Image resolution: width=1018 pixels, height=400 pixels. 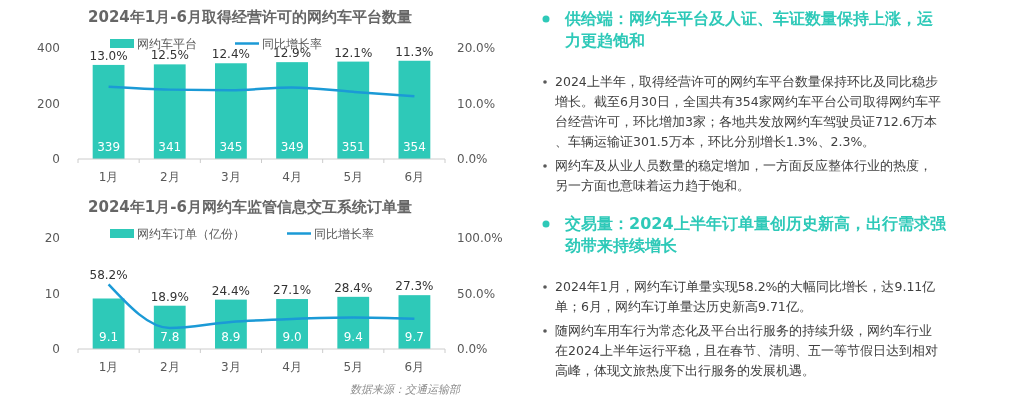 What do you see at coordinates (169, 55) in the screenshot?
I see `data-label: 12.5%` at bounding box center [169, 55].